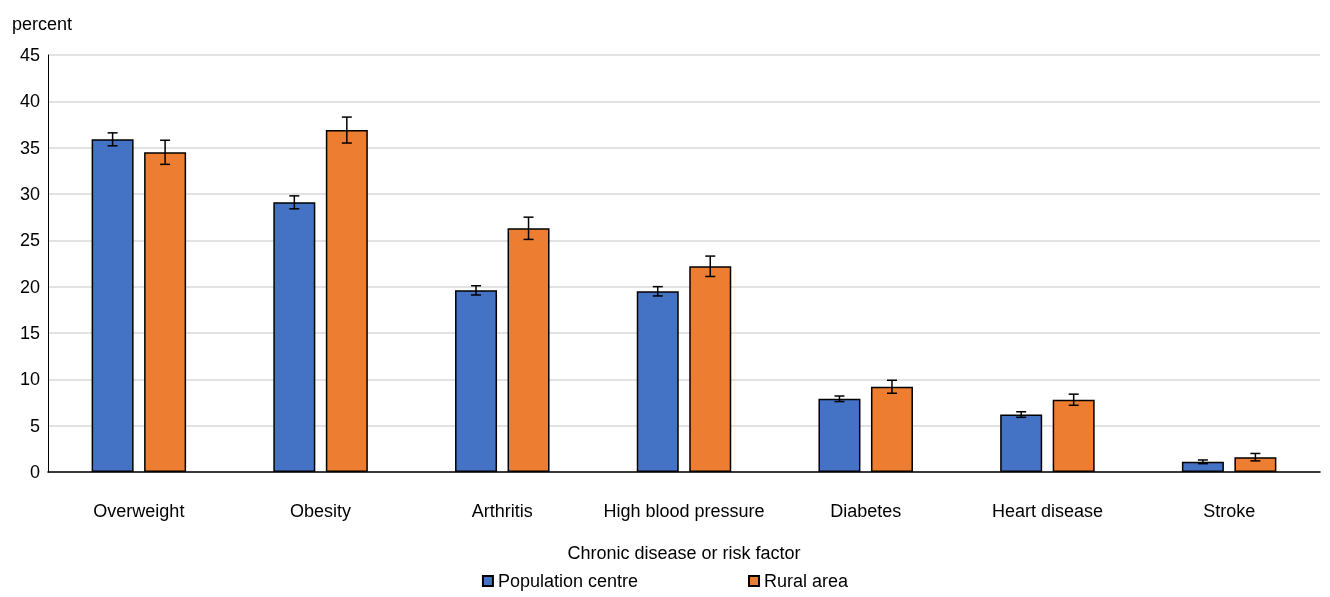 This screenshot has height=597, width=1330. Describe the element at coordinates (807, 581) in the screenshot. I see `legend-label: Rural area` at that location.